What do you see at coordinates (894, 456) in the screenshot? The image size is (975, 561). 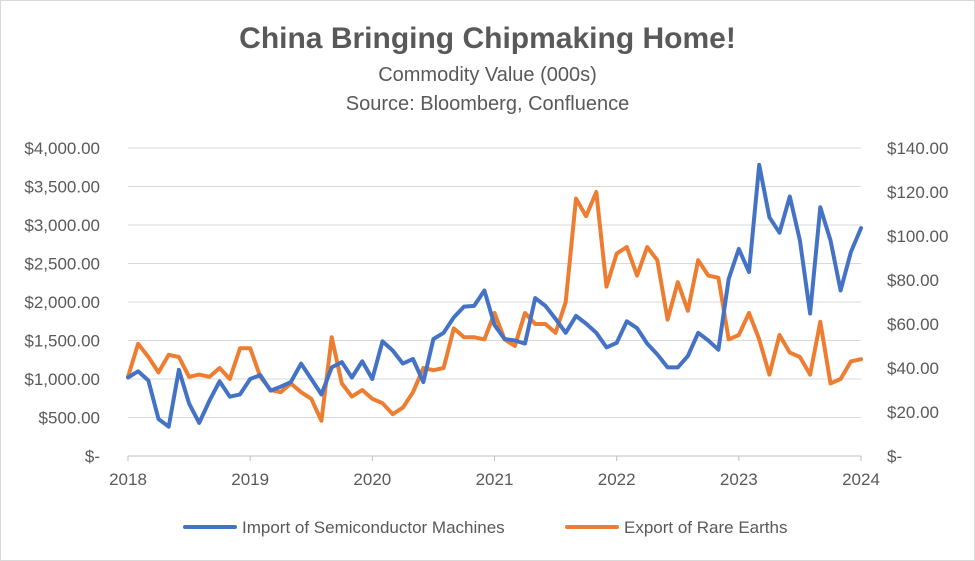 I see `right-tick-label: $-` at bounding box center [894, 456].